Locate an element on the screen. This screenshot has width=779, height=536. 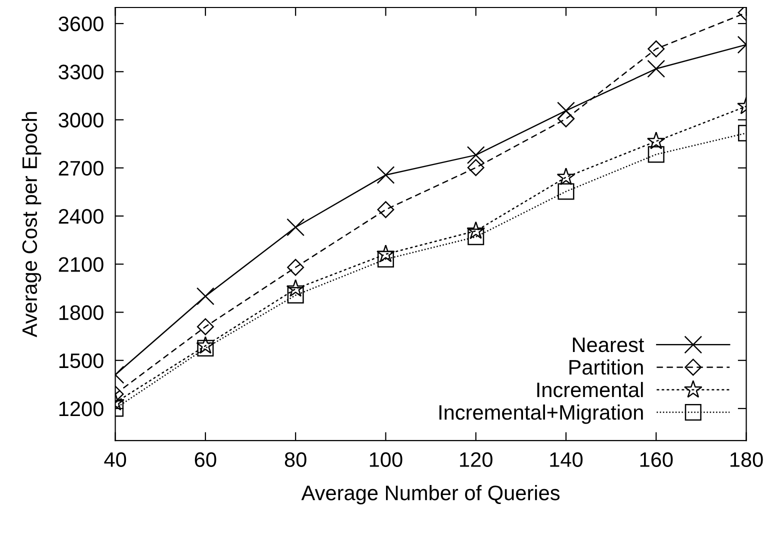
x-axis-title: Average Number of Queries is located at coordinates (430, 494).